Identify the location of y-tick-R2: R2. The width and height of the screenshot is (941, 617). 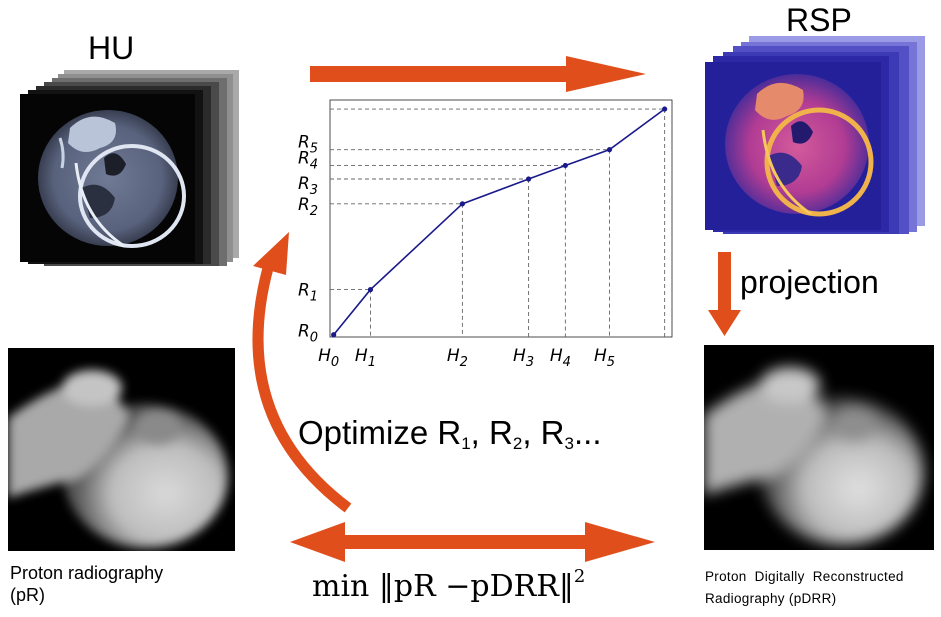
(308, 207).